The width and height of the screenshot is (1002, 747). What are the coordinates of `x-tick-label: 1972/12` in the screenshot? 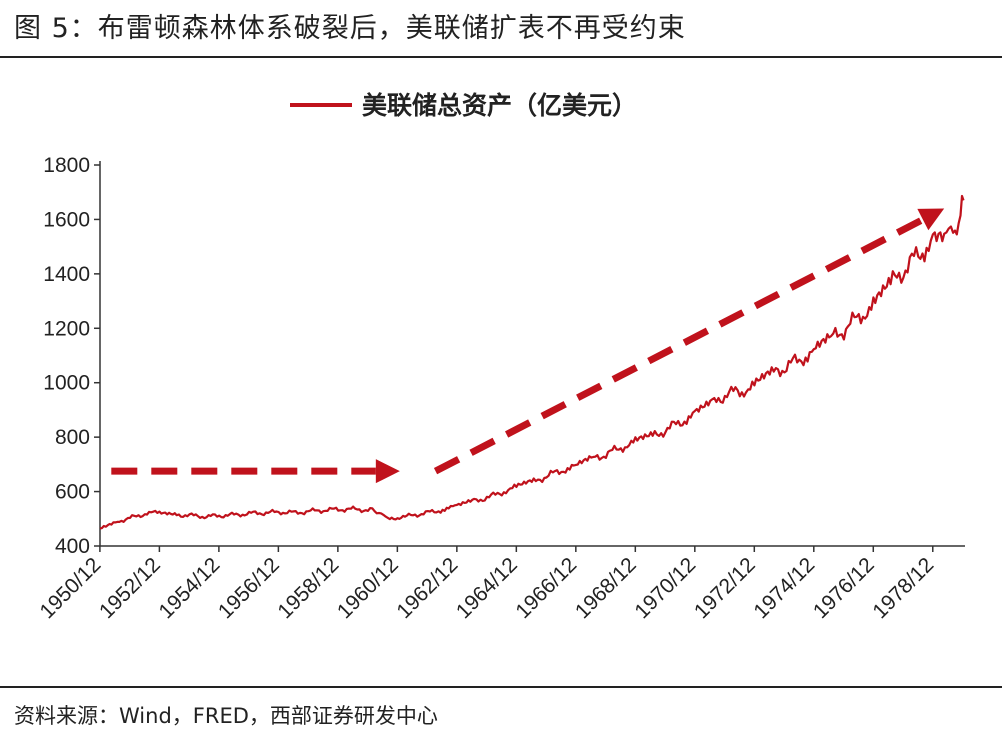 It's located at (725, 588).